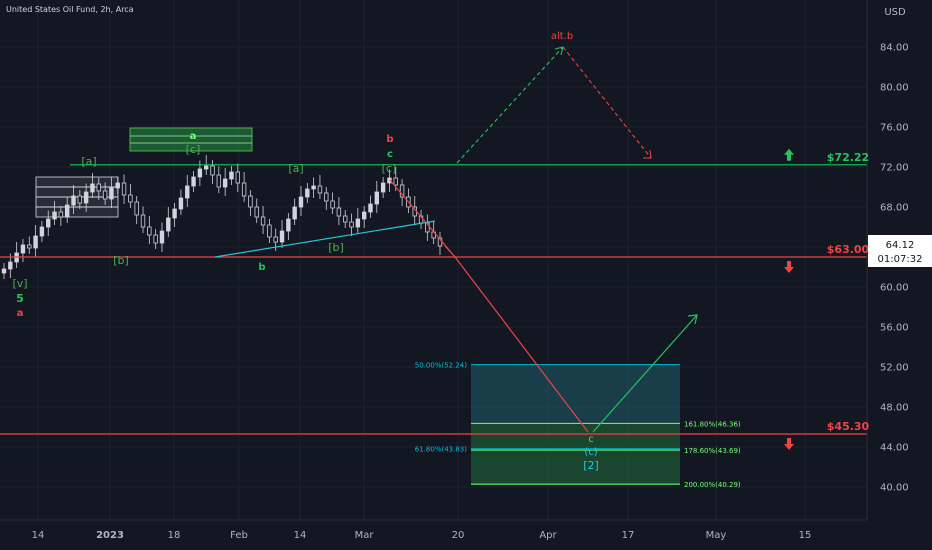  Describe the element at coordinates (20, 298) in the screenshot. I see `wave-5: 5` at that location.